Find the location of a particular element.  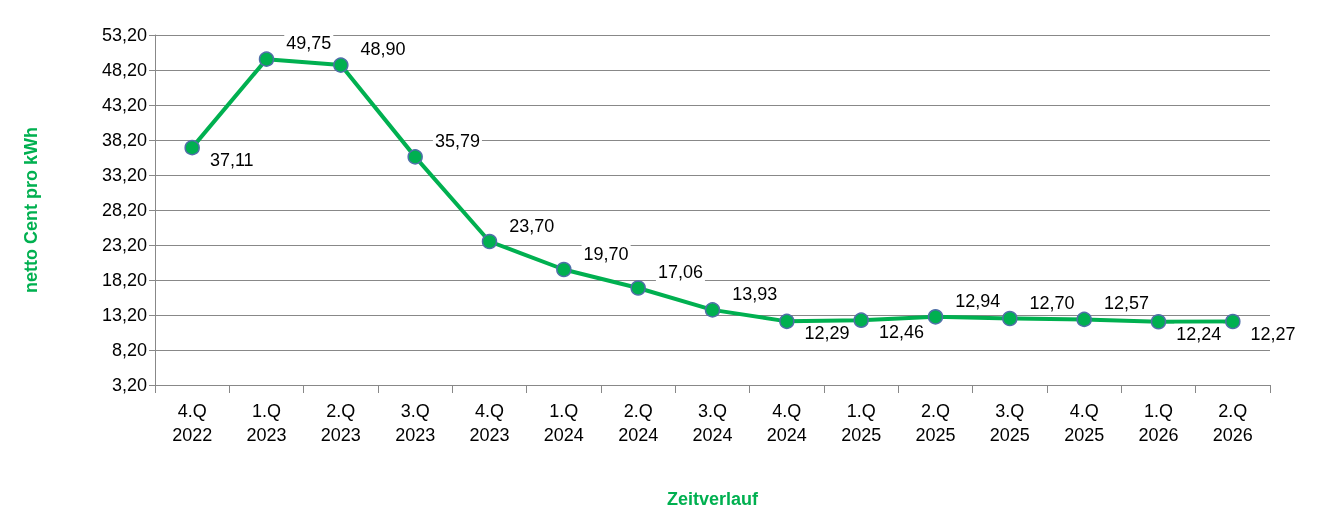

x-tick-label: 2.Q 2024 is located at coordinates (638, 423).